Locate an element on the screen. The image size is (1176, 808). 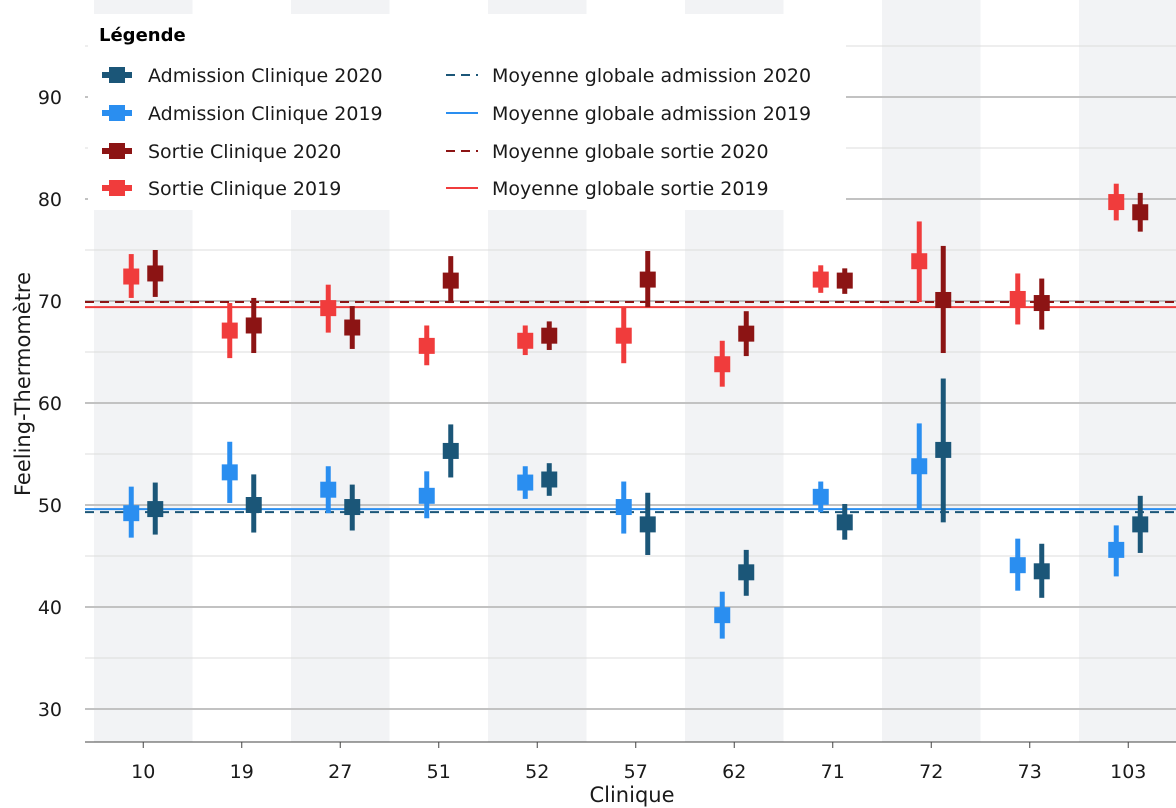
x-tick-label: 103 is located at coordinates (1128, 772).